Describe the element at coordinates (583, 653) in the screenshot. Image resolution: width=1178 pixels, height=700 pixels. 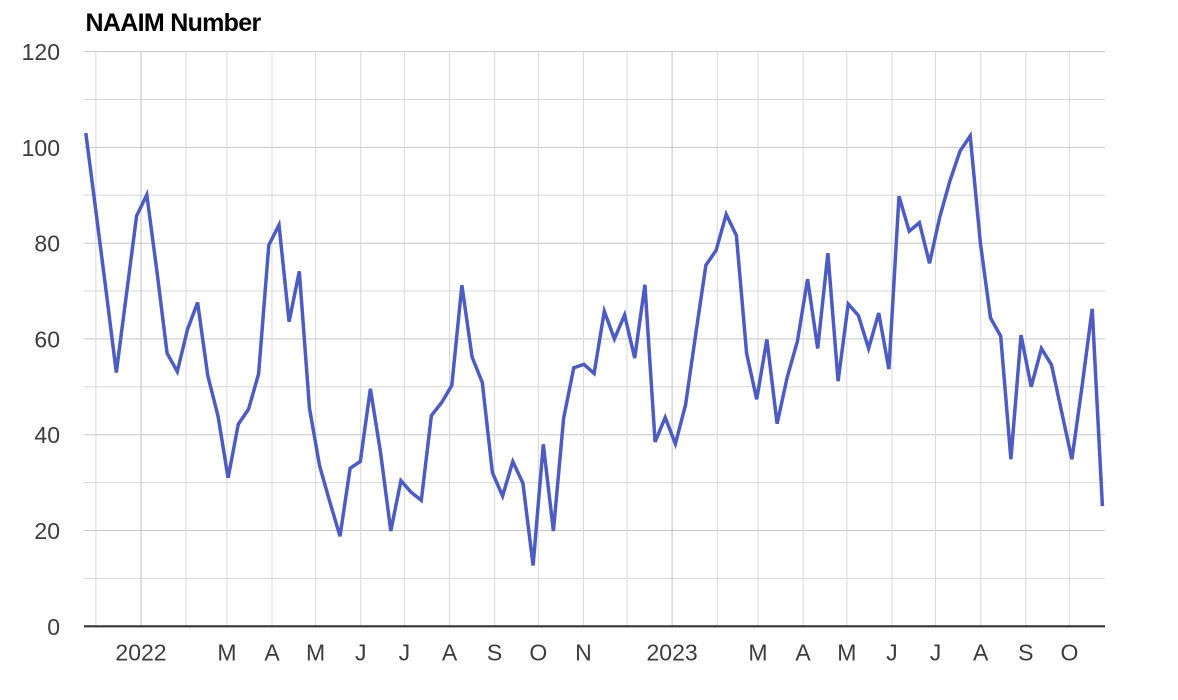
I see `svg-text: N` at that location.